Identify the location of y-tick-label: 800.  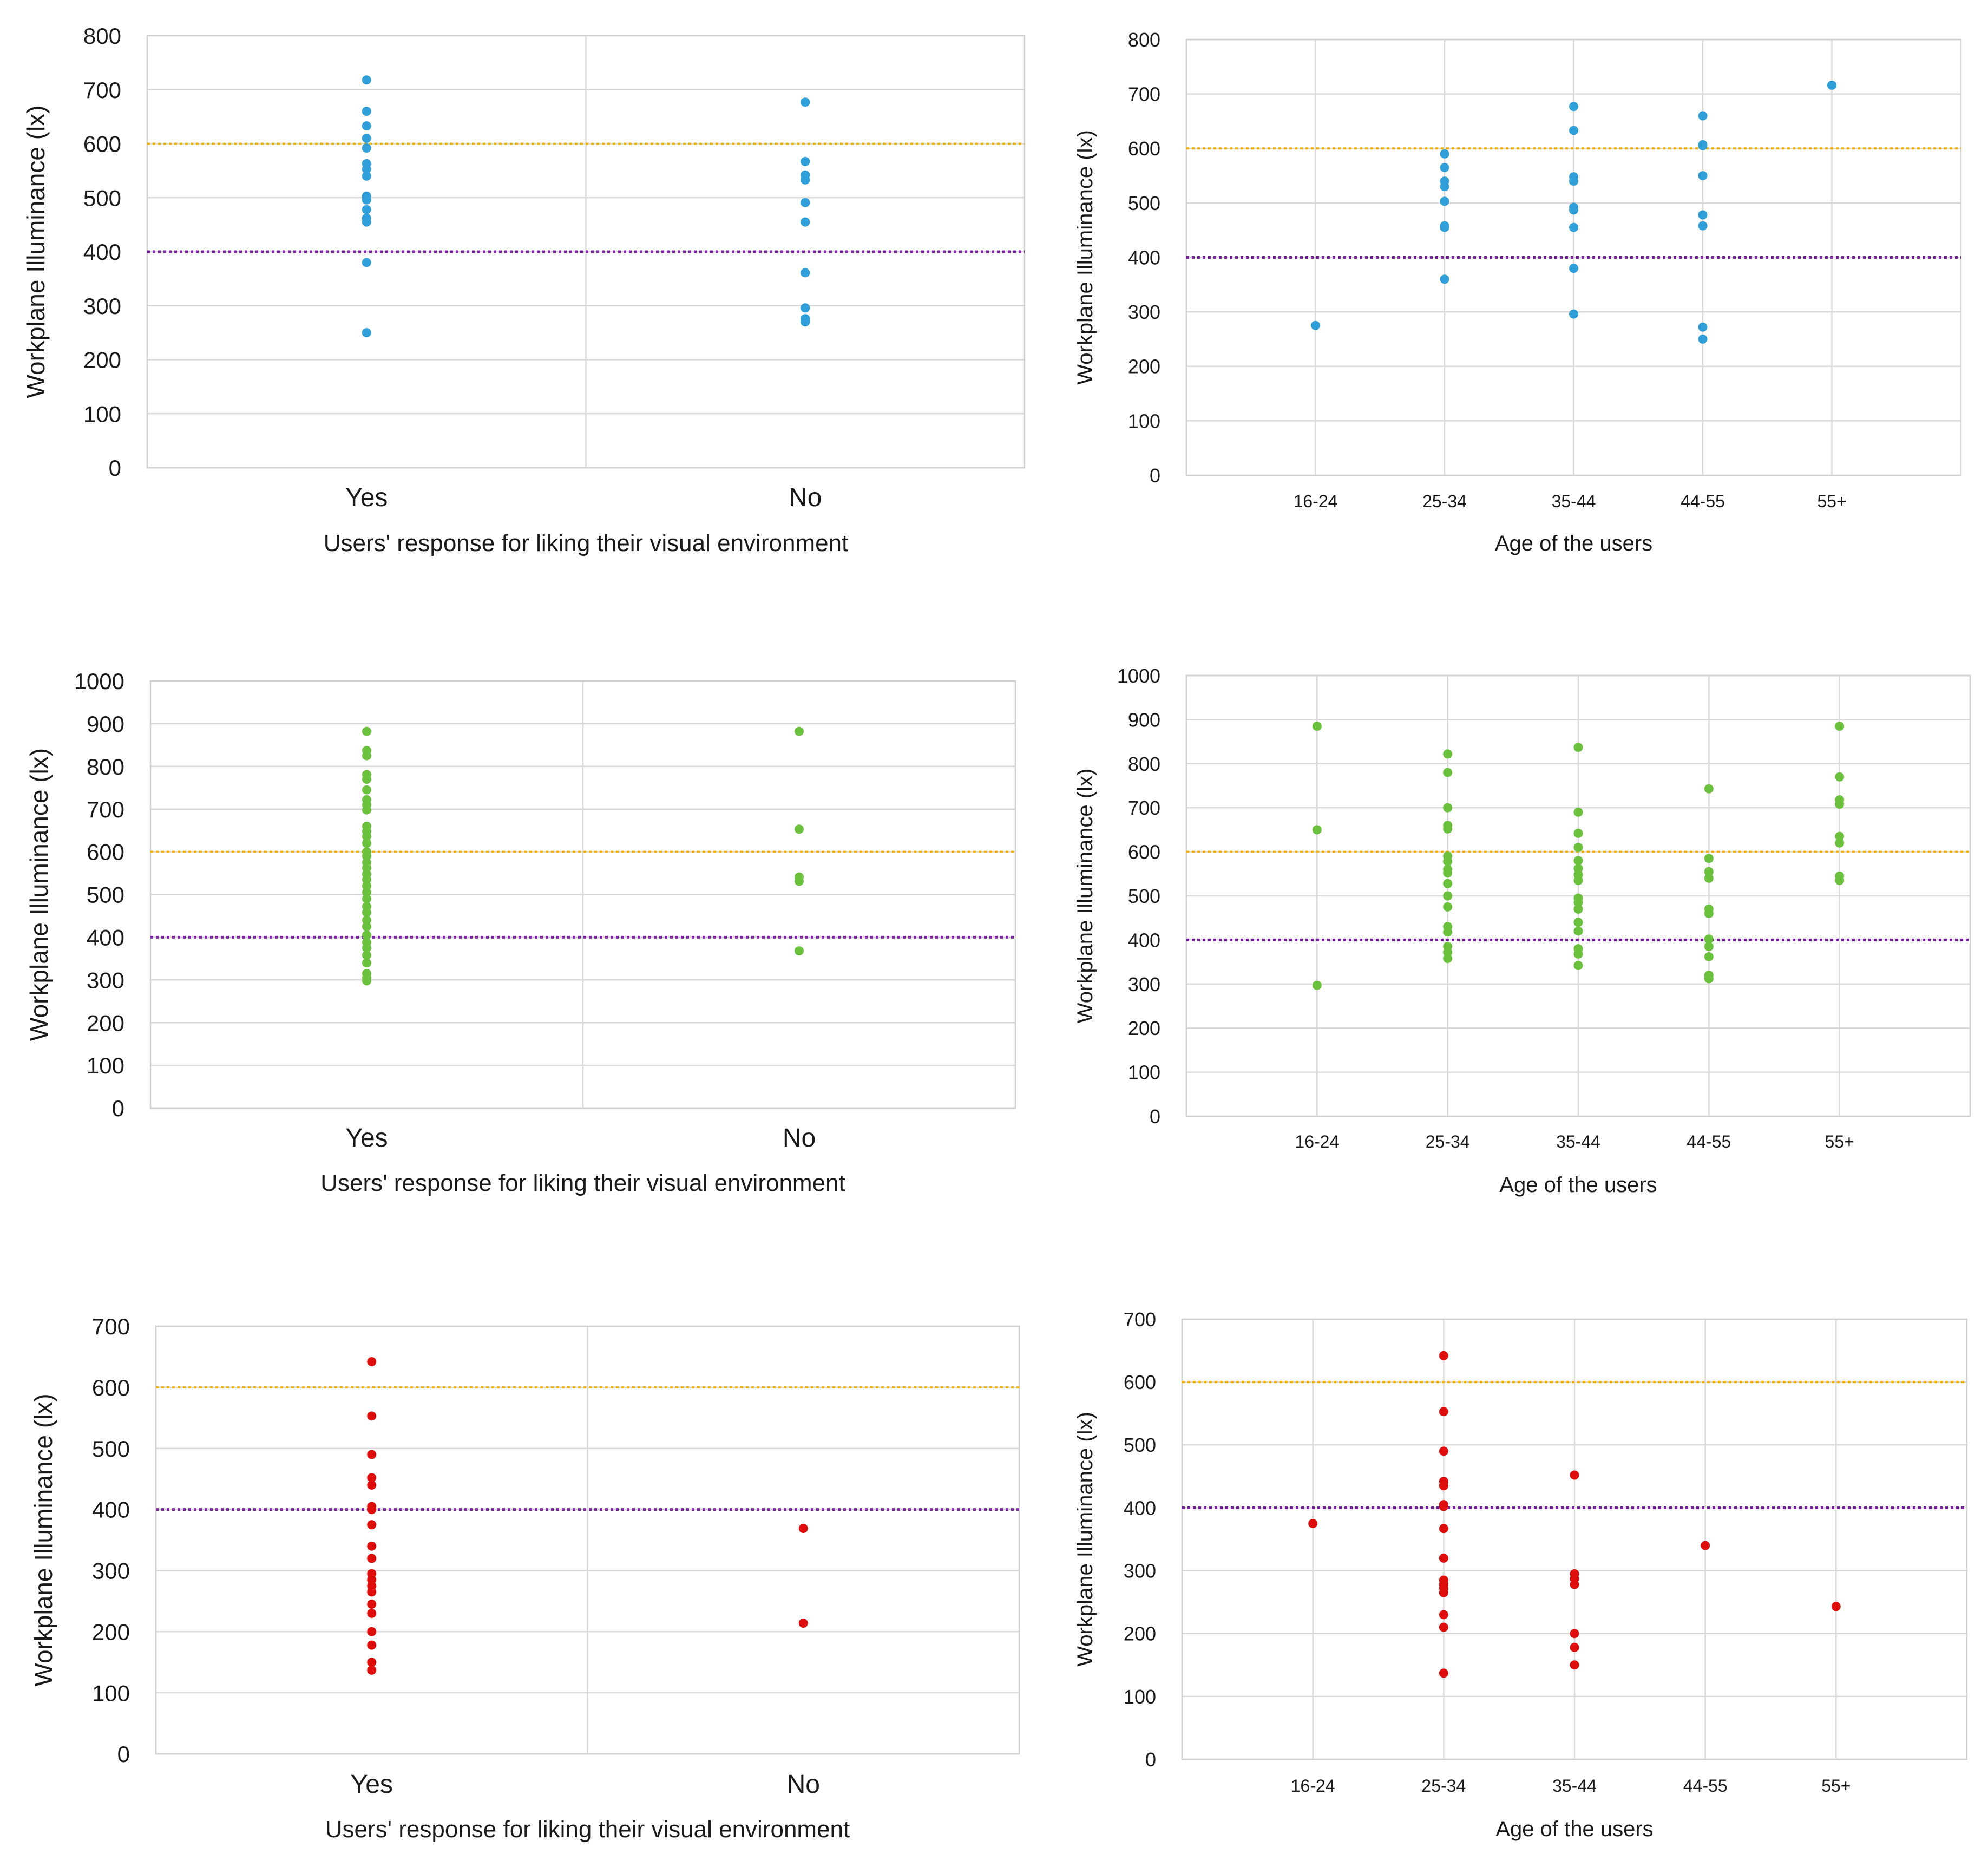
(1144, 764).